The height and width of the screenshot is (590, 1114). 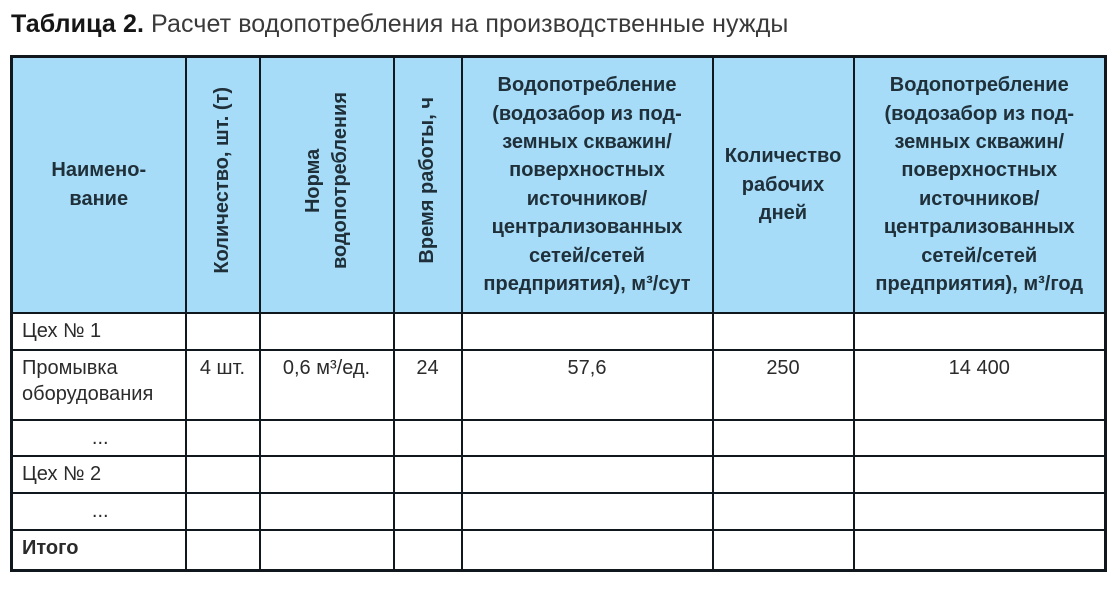 I want to click on column-header-quantity: Количество, шт. (т), so click(x=222, y=184).